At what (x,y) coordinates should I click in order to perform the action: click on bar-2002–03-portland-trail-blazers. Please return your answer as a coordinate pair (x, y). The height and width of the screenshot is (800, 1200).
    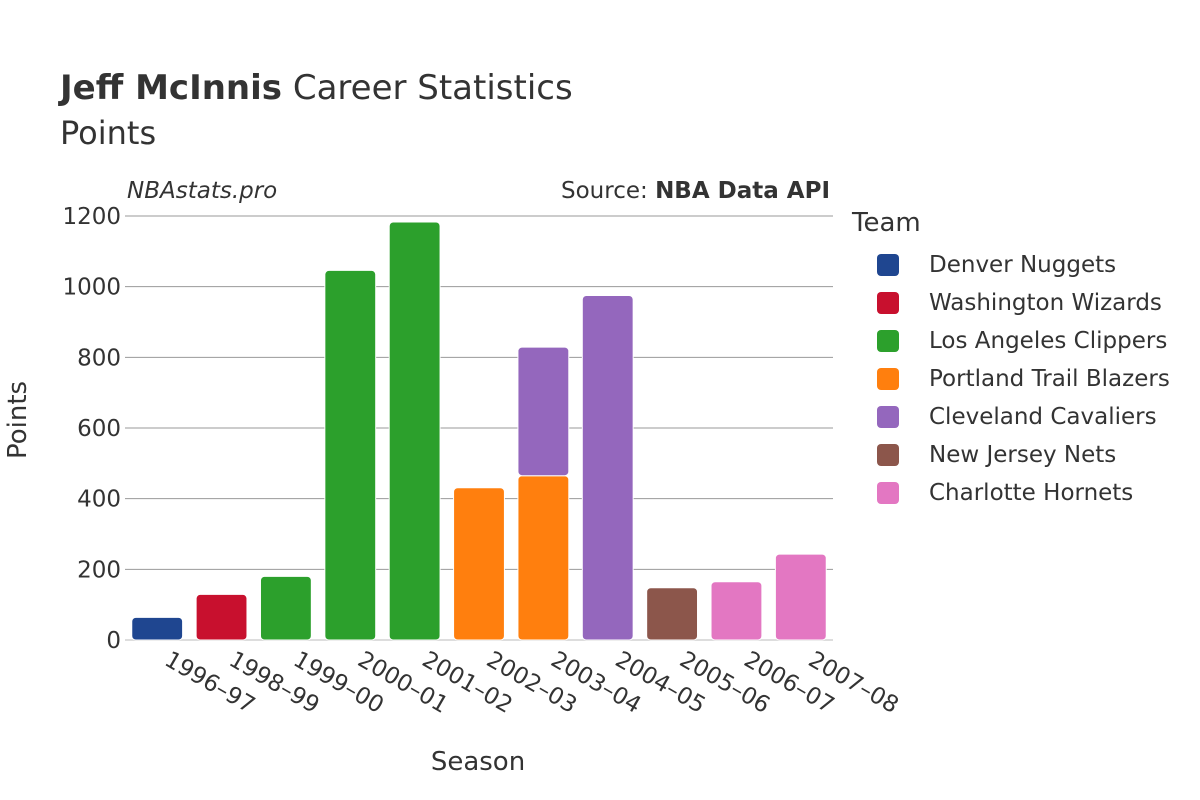
    Looking at the image, I should click on (479, 564).